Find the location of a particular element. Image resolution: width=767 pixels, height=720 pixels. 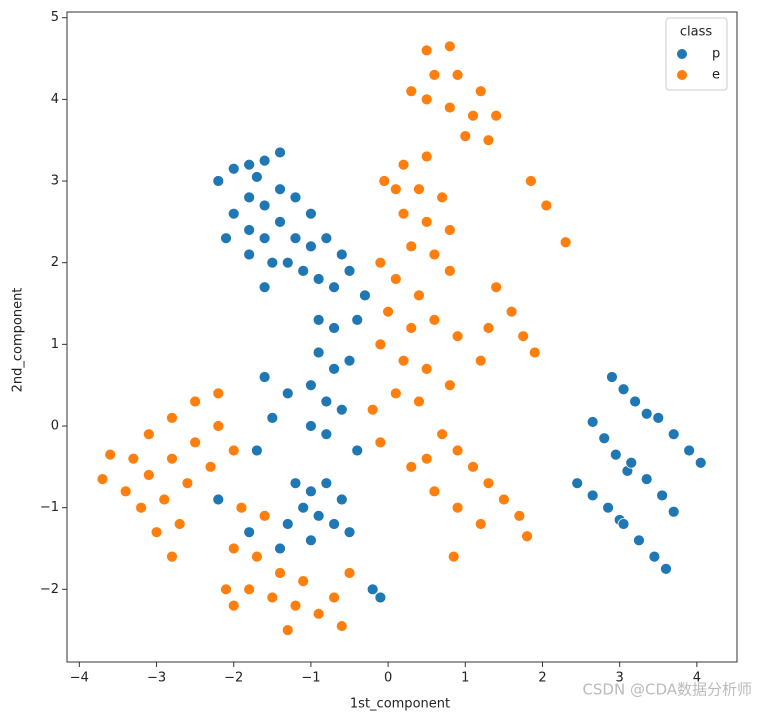

y-tick-label: 4 is located at coordinates (55, 99).